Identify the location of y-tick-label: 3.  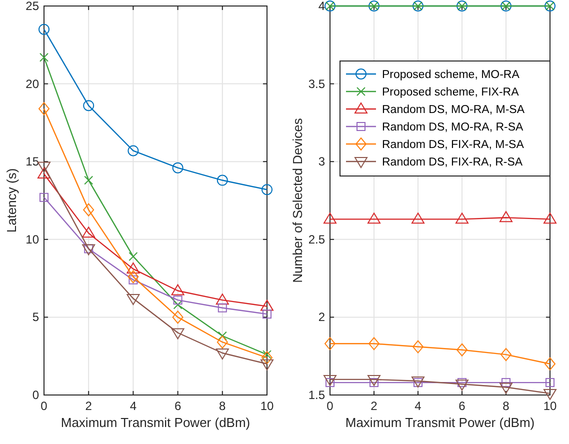
(322, 161).